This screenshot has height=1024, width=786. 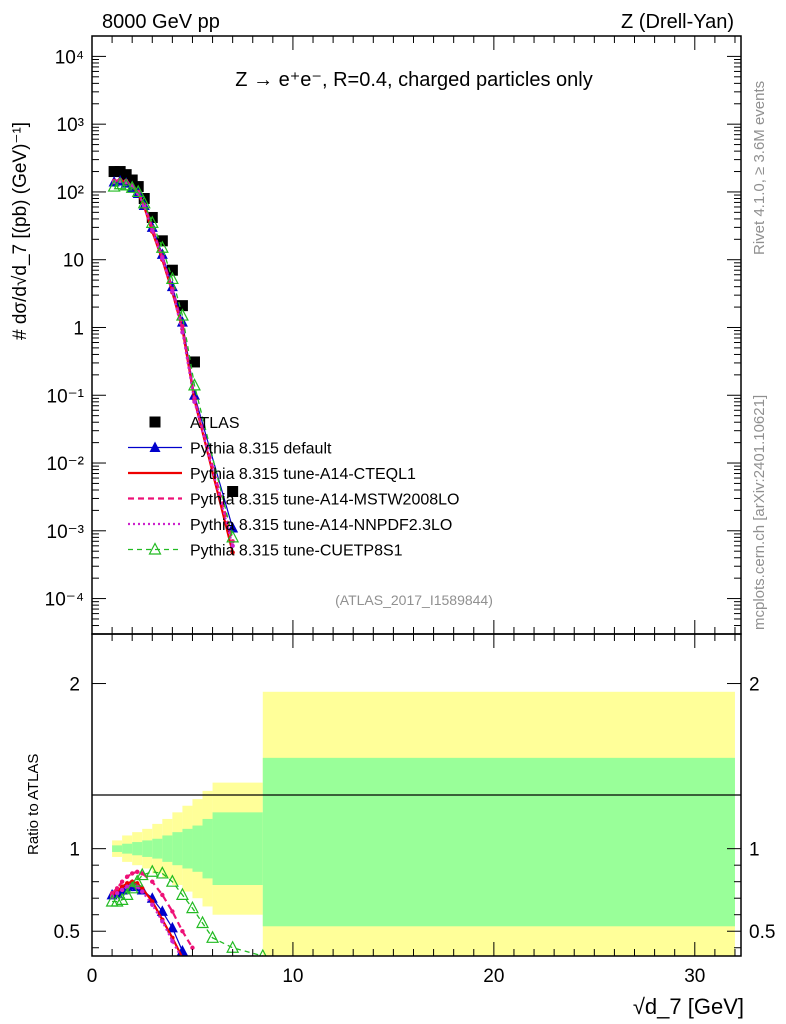 I want to click on x-tick-label: 20, so click(x=493, y=976).